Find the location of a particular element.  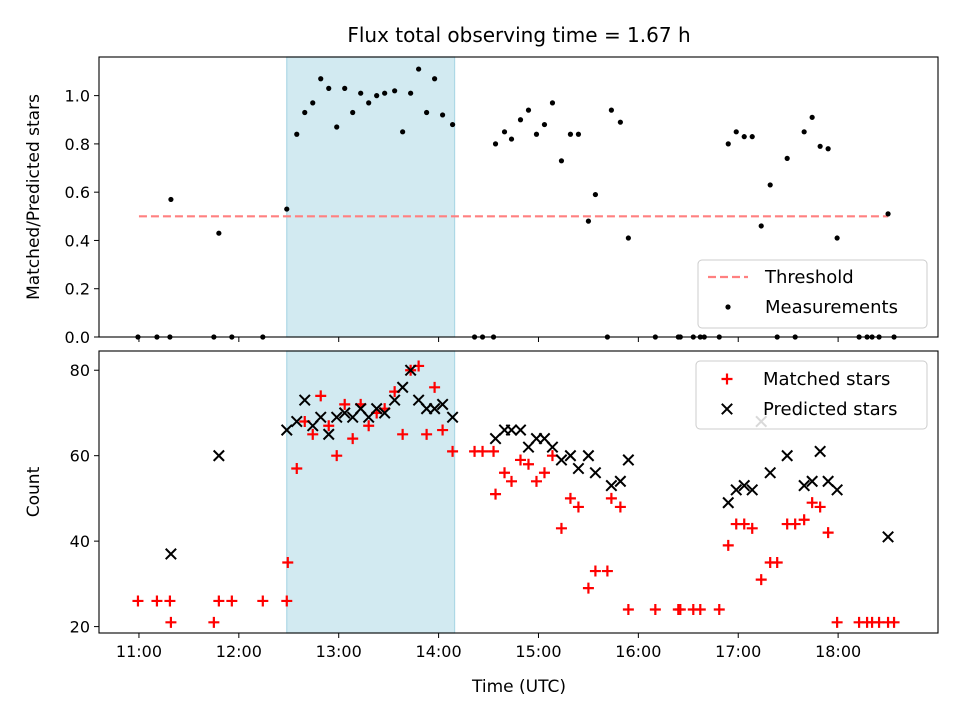

legend: Matched stars Predicted stars is located at coordinates (811, 395).